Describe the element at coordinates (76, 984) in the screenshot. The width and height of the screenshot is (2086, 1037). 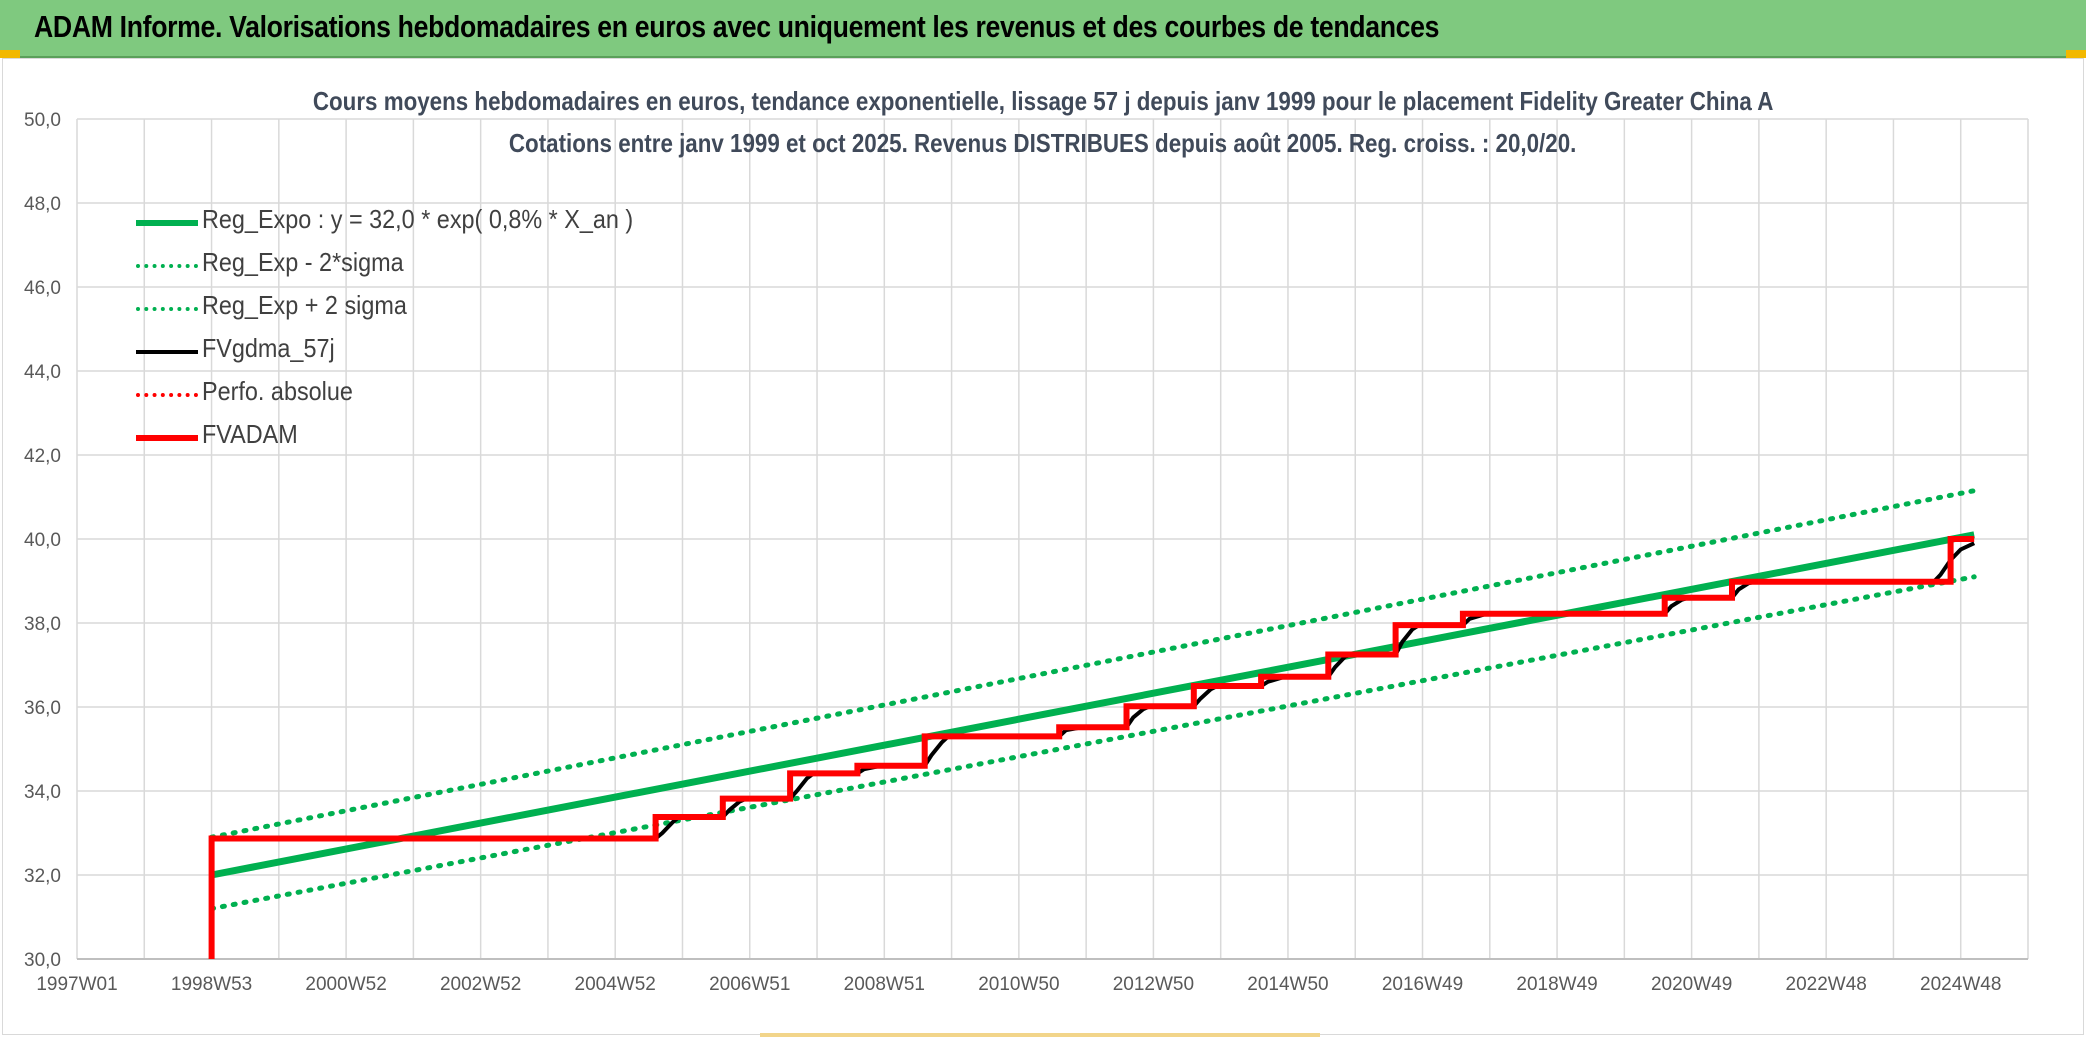
I see `x-tick-label: 1997W01` at that location.